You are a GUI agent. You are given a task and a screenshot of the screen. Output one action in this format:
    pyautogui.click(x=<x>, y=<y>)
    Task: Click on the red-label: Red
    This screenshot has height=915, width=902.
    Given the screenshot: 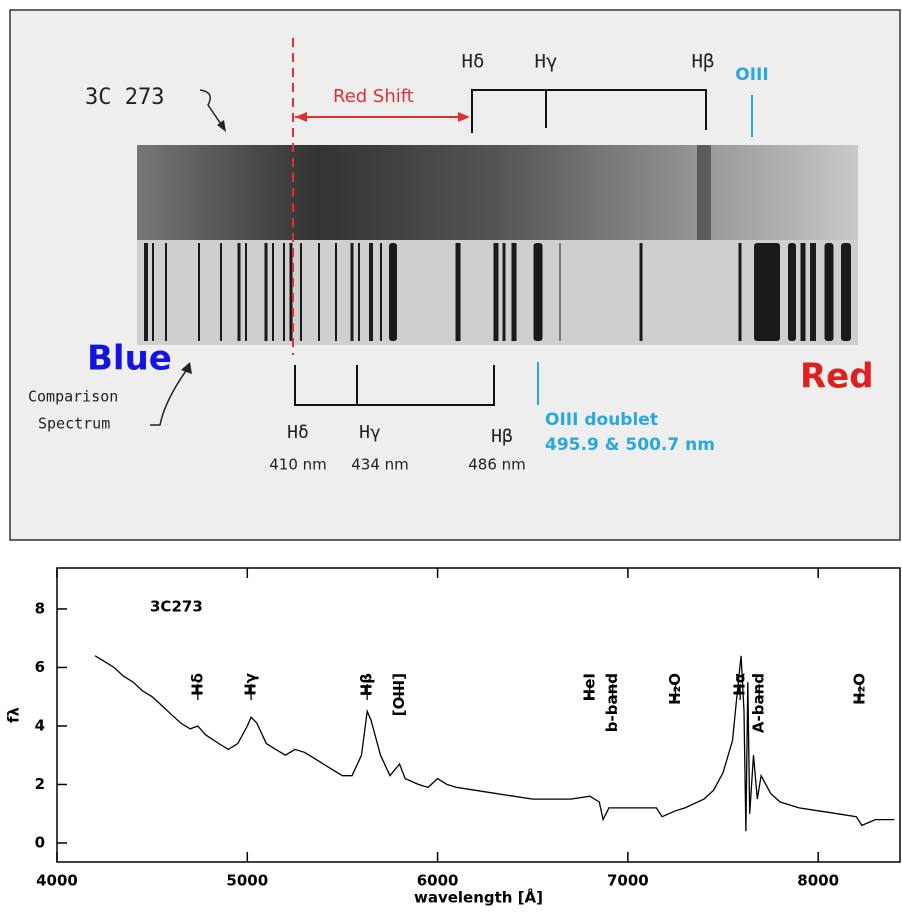 What is the action you would take?
    pyautogui.click(x=837, y=377)
    